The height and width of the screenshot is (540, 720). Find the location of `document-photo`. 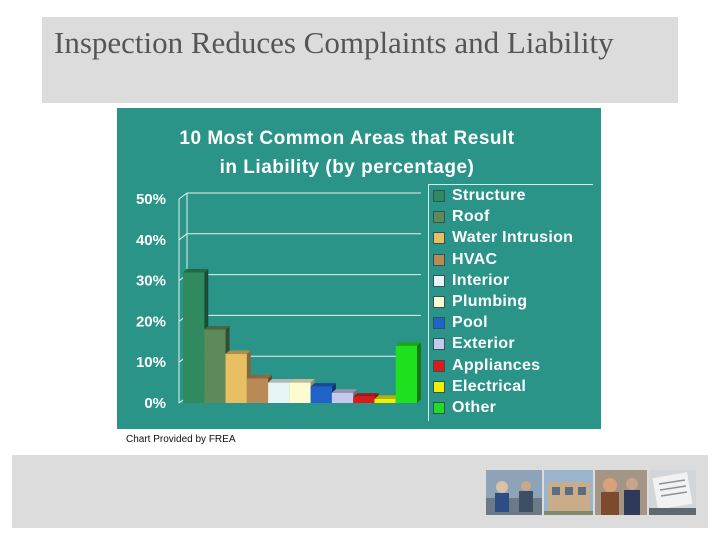

document-photo is located at coordinates (672, 492).